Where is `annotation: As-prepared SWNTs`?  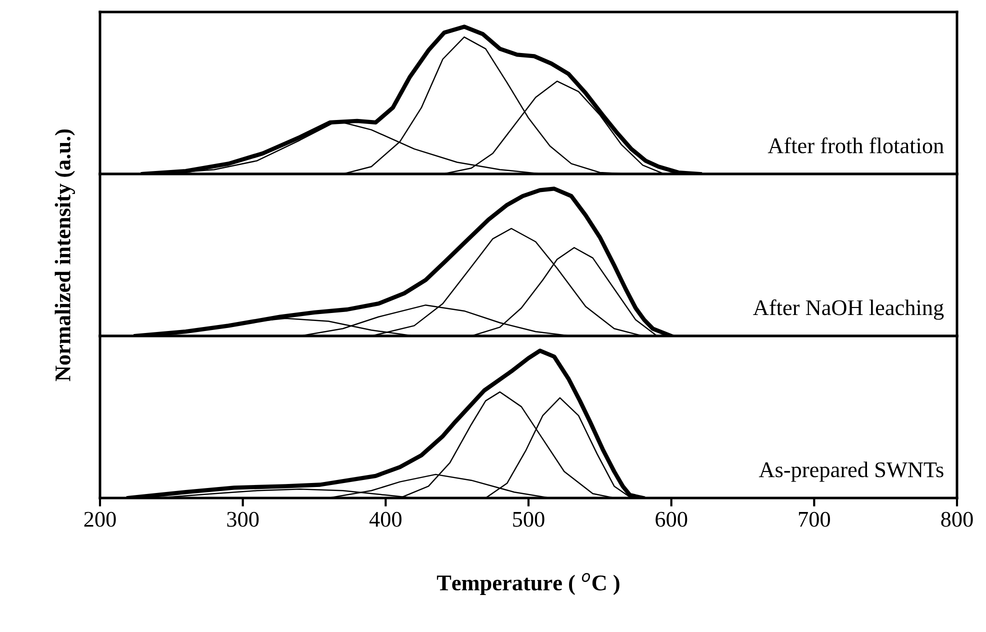
annotation: As-prepared SWNTs is located at coordinates (851, 472).